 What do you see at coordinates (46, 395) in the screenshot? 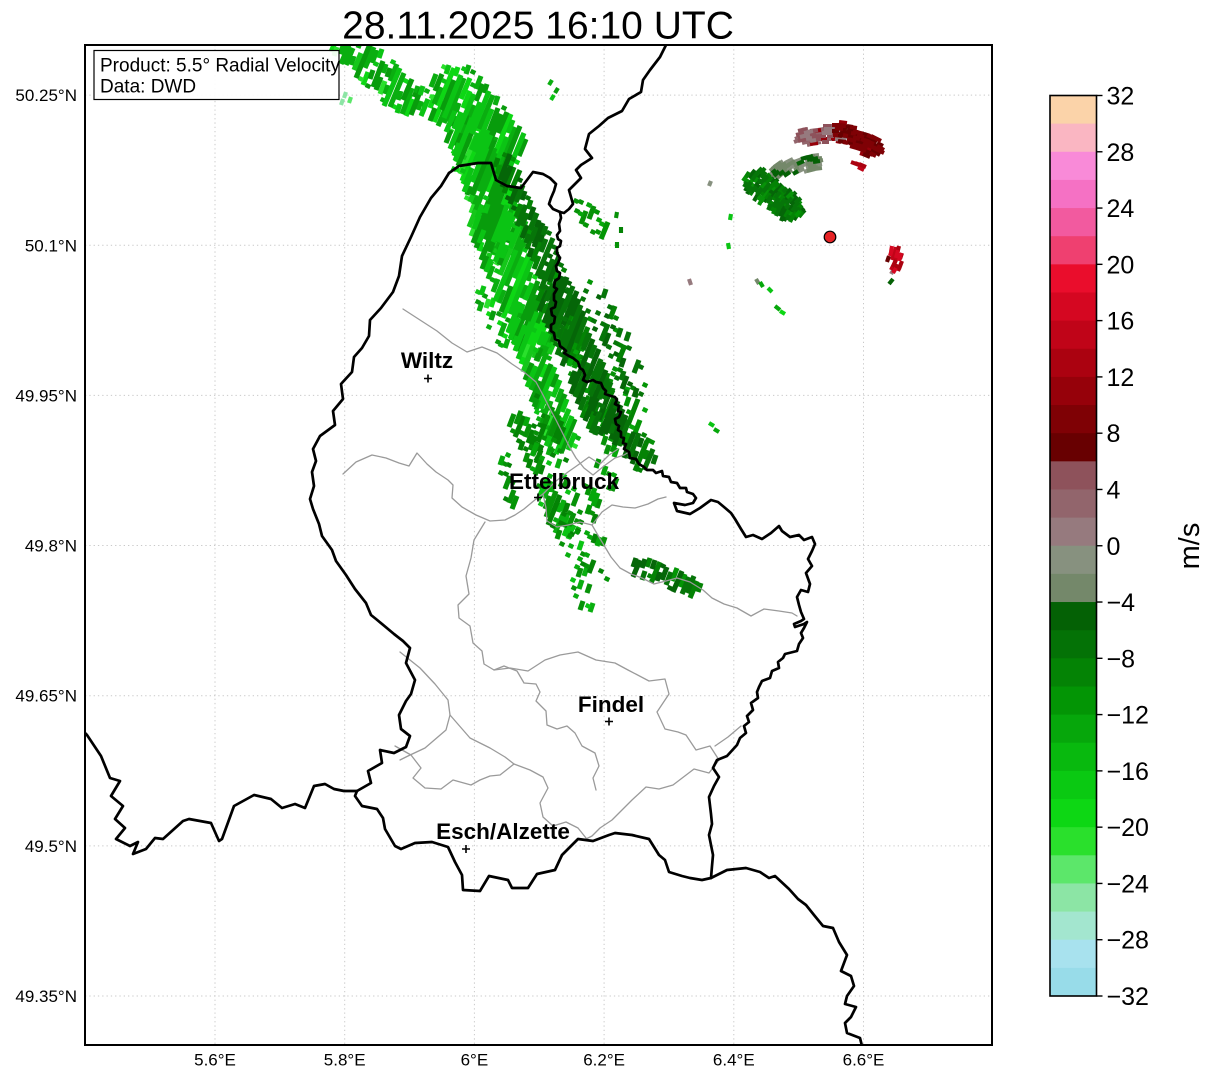
I see `svg-text: 49.95°N` at bounding box center [46, 395].